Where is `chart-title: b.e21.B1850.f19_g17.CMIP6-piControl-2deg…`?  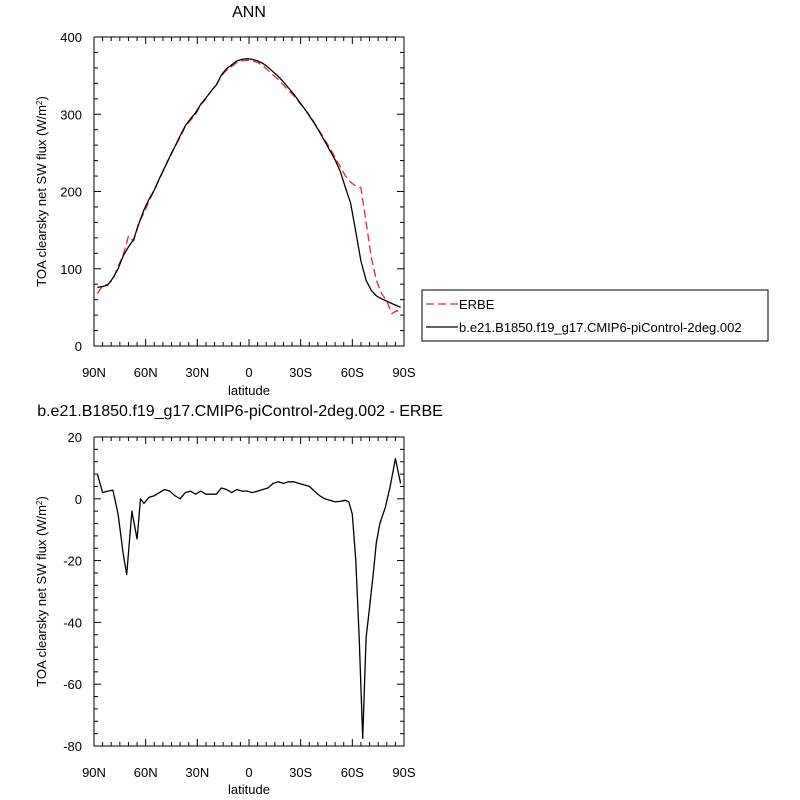
chart-title: b.e21.B1850.f19_g17.CMIP6-piControl-2deg… is located at coordinates (240, 411).